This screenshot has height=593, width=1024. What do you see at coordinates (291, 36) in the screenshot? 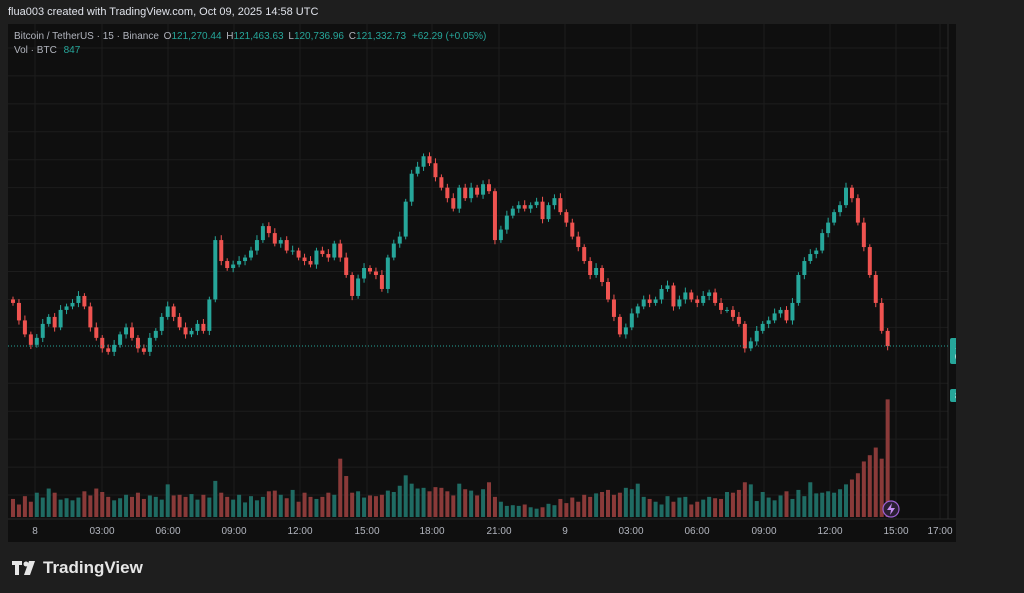
I see `low-key: L` at bounding box center [291, 36].